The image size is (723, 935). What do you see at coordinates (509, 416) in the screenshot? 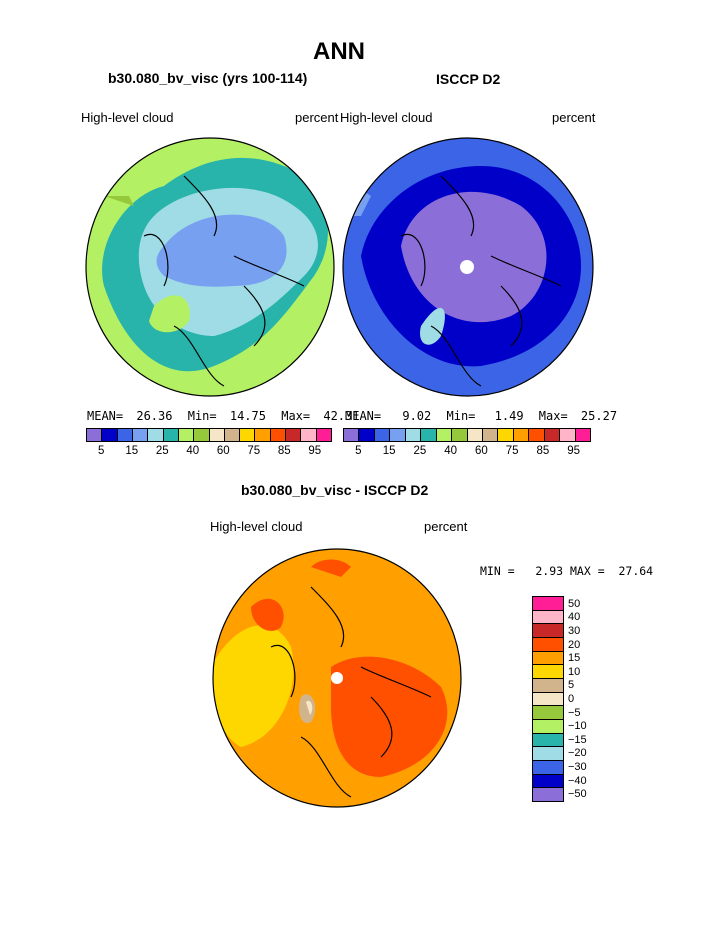
I see `min-value-right: 1.49` at bounding box center [509, 416].